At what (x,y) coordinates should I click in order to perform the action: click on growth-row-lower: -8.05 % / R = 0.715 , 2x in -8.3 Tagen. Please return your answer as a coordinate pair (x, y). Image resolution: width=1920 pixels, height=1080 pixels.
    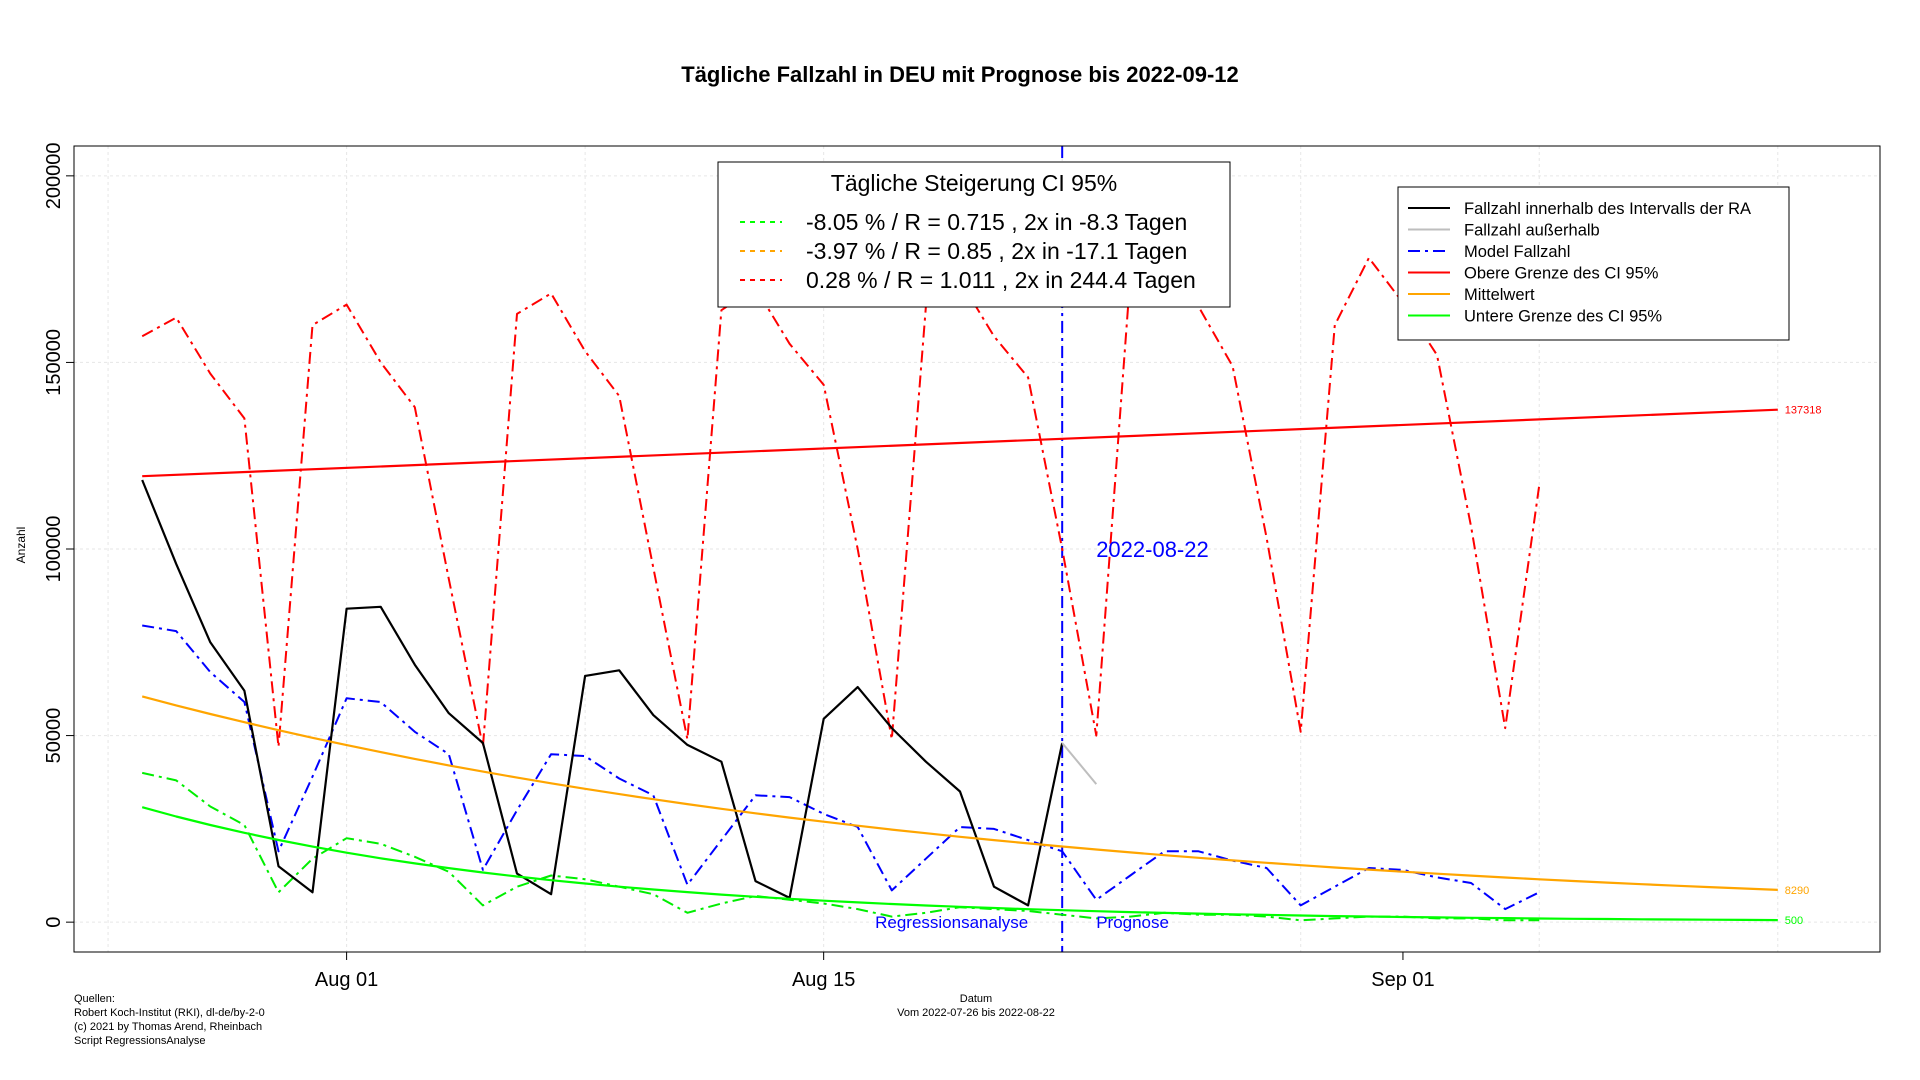
    Looking at the image, I should click on (996, 222).